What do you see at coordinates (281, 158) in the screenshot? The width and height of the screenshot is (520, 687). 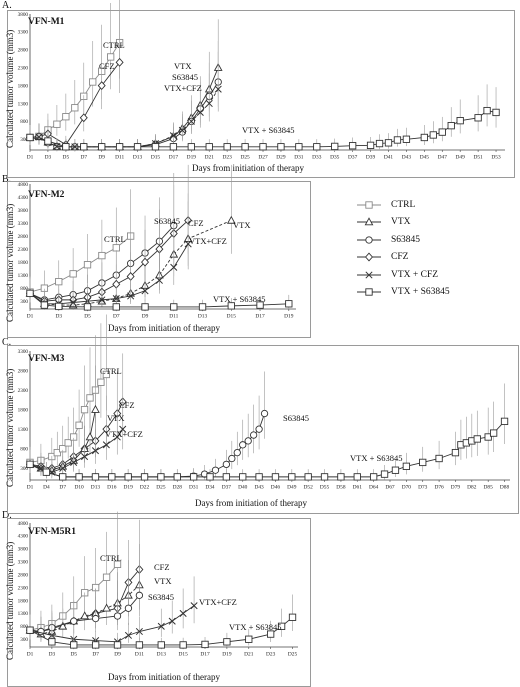 I see `x-tick-label: D29` at bounding box center [281, 158].